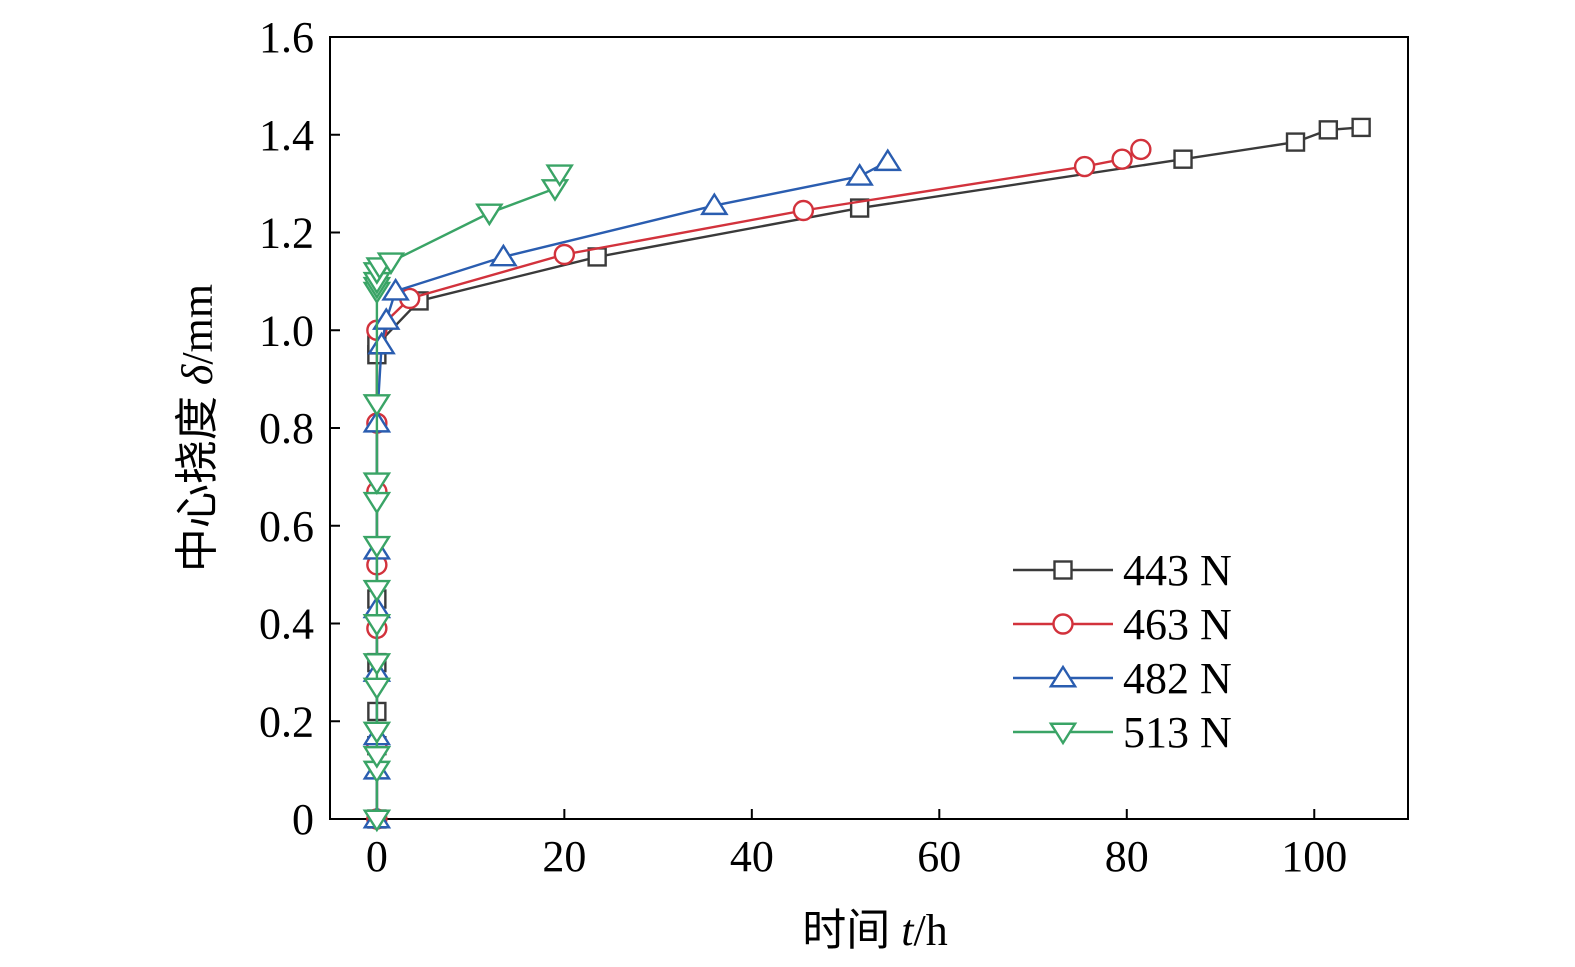  What do you see at coordinates (286, 37) in the screenshot?
I see `y-tick-label: 1.6` at bounding box center [286, 37].